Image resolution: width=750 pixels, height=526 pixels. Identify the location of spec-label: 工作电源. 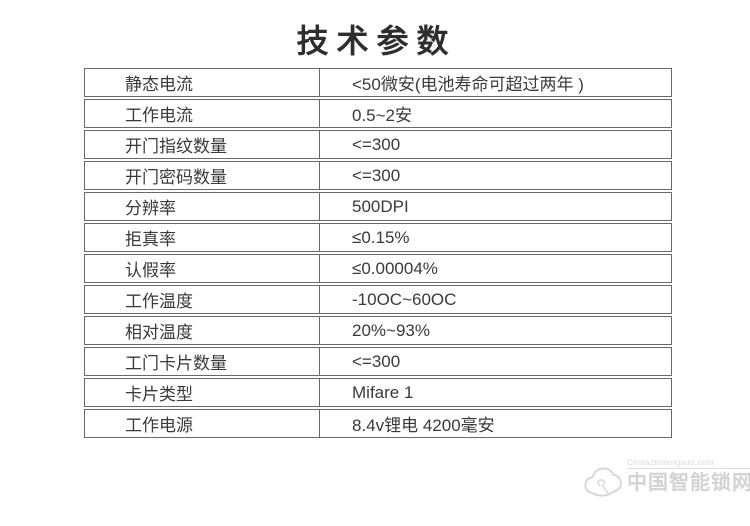
(202, 423).